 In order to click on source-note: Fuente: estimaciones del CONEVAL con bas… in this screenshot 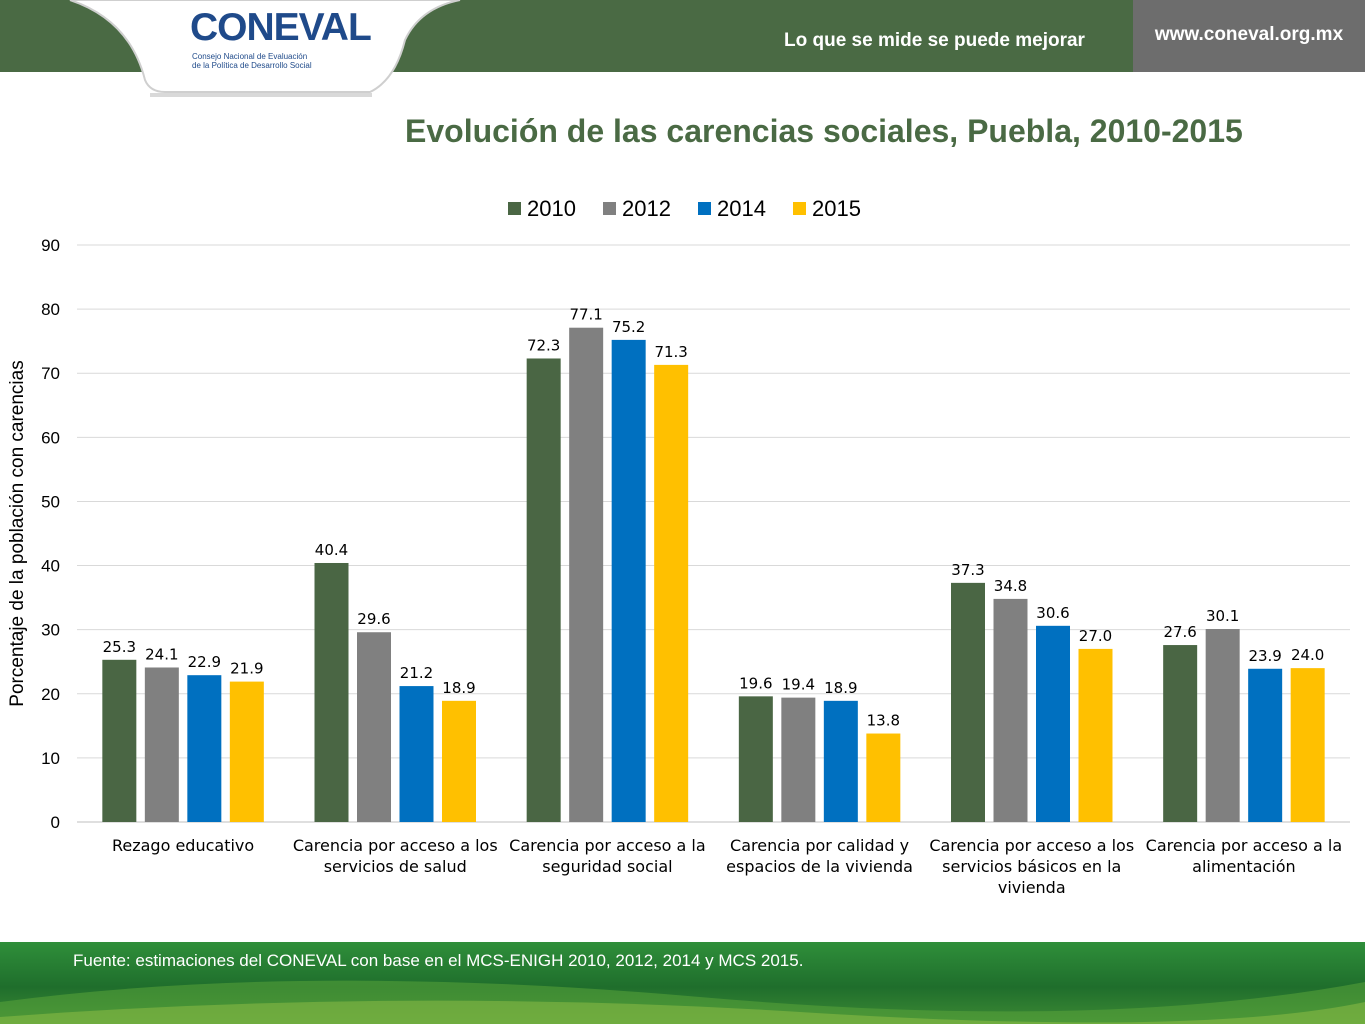, I will do `click(438, 960)`.